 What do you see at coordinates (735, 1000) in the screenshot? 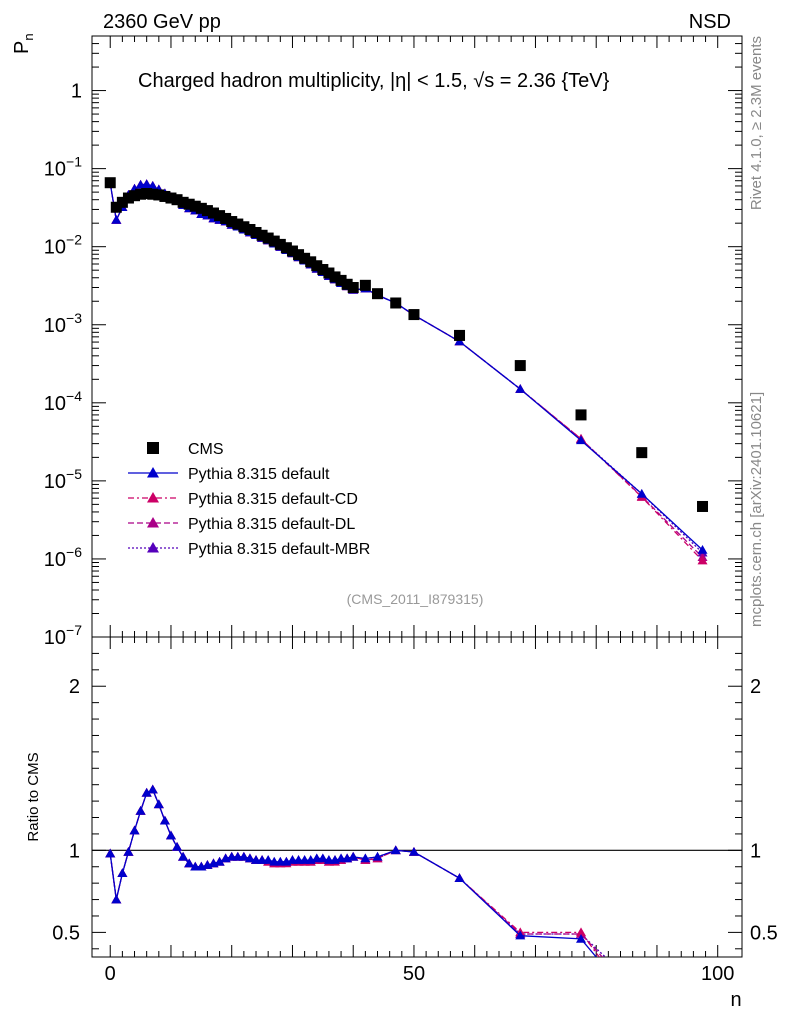
I see `x-axis-label: n` at bounding box center [735, 1000].